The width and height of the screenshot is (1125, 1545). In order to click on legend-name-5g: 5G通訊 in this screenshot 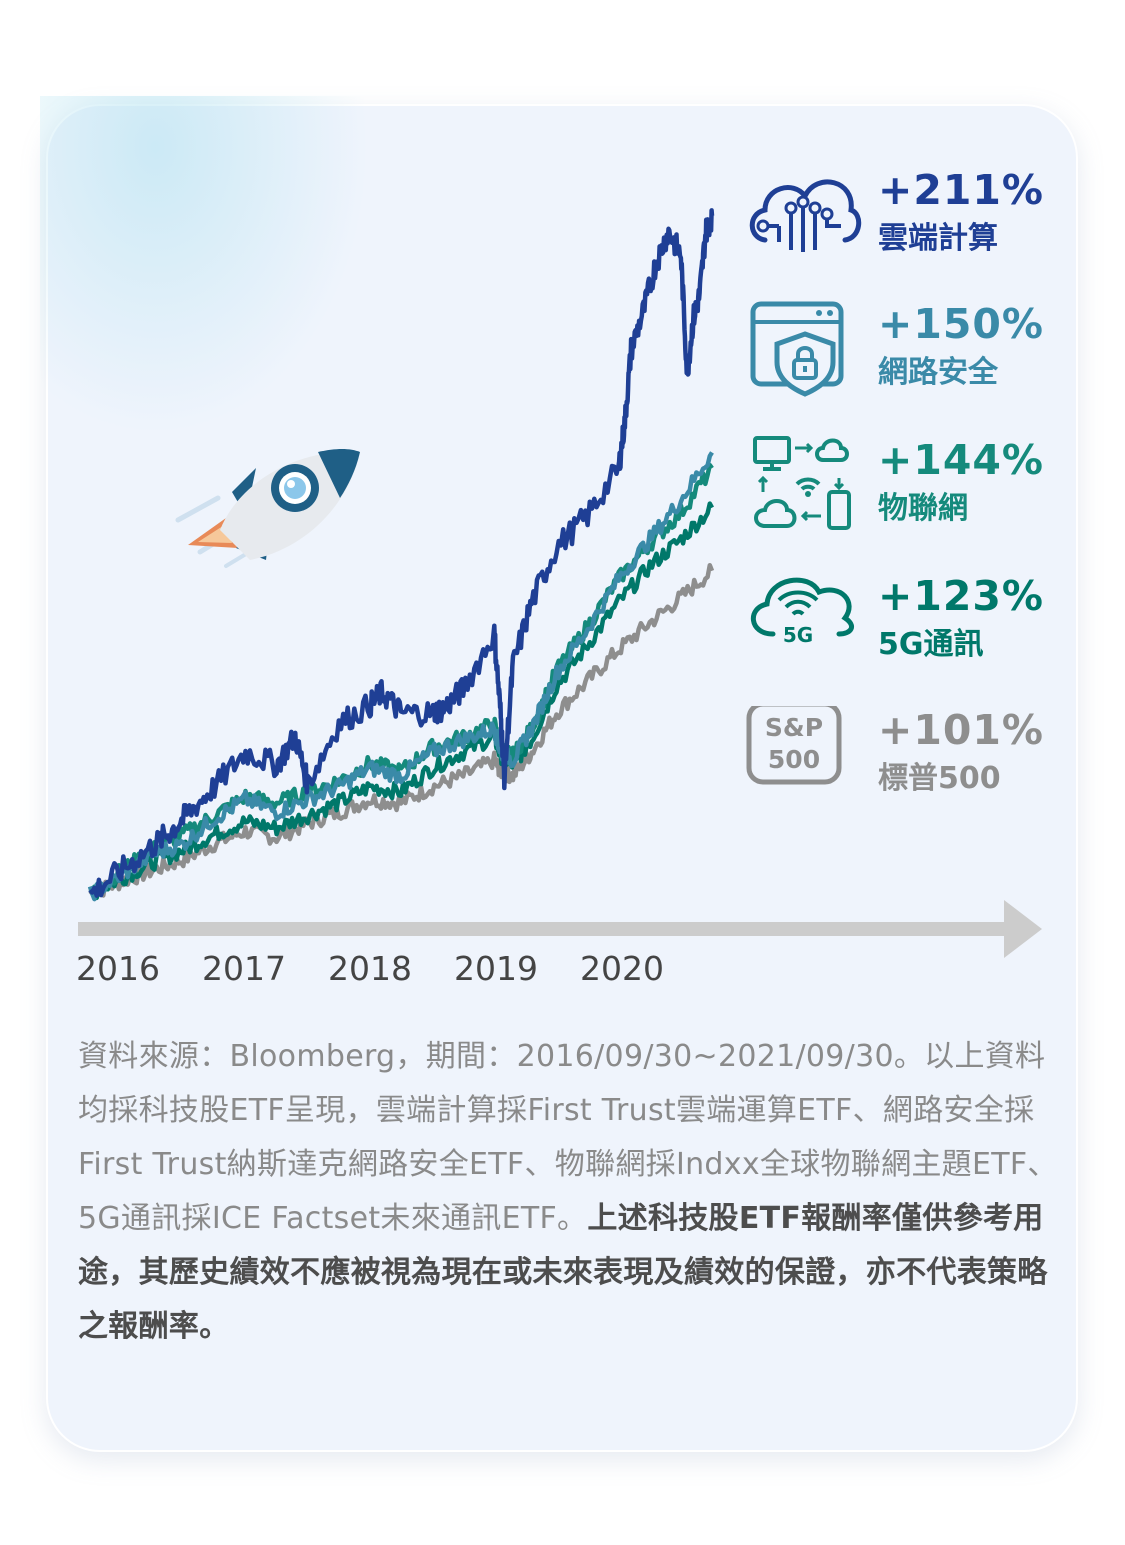, I will do `click(931, 644)`.